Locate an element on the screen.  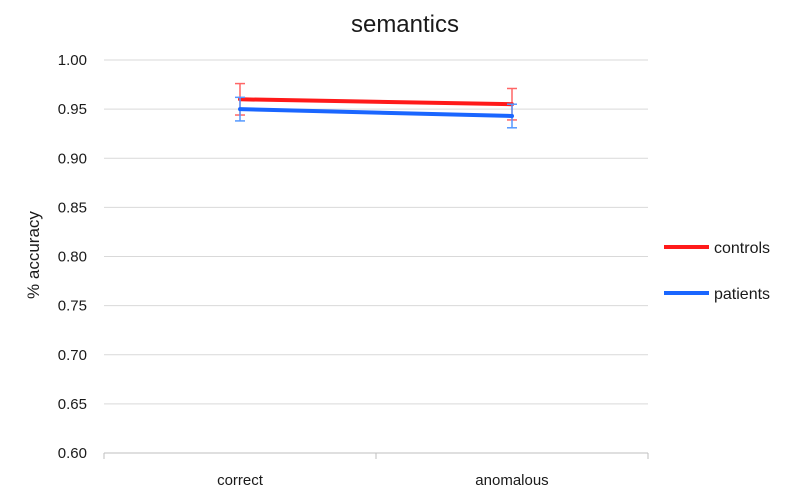
x-tick-label: correct is located at coordinates (240, 480).